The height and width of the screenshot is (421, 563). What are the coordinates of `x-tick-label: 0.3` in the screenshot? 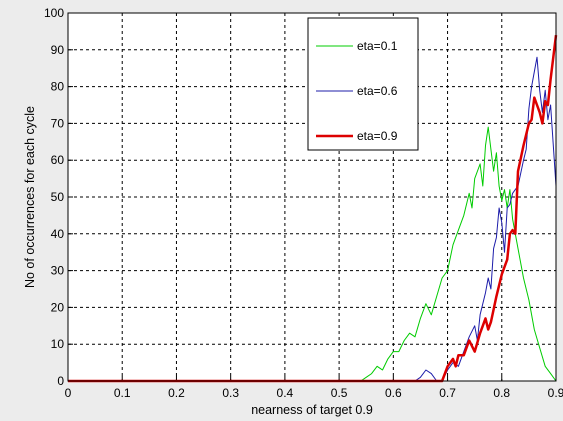 It's located at (230, 393).